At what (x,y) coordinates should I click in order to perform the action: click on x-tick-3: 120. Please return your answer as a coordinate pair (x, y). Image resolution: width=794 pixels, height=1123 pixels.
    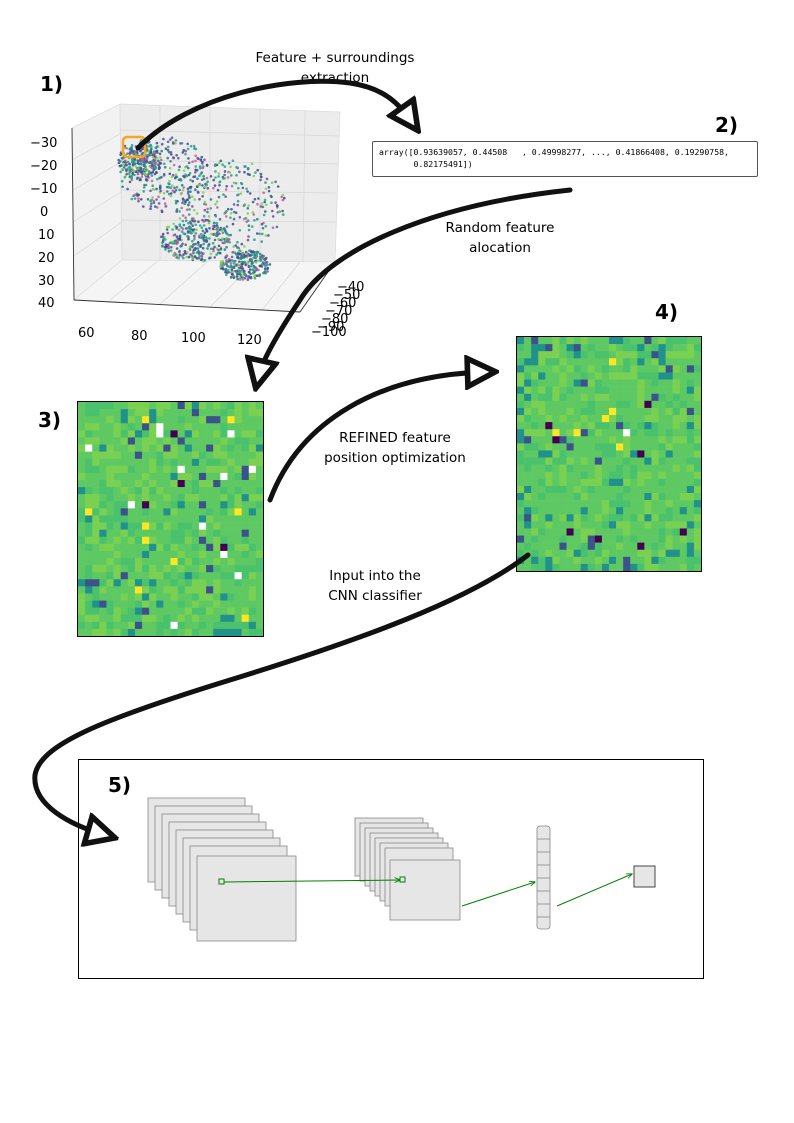
    Looking at the image, I should click on (249, 340).